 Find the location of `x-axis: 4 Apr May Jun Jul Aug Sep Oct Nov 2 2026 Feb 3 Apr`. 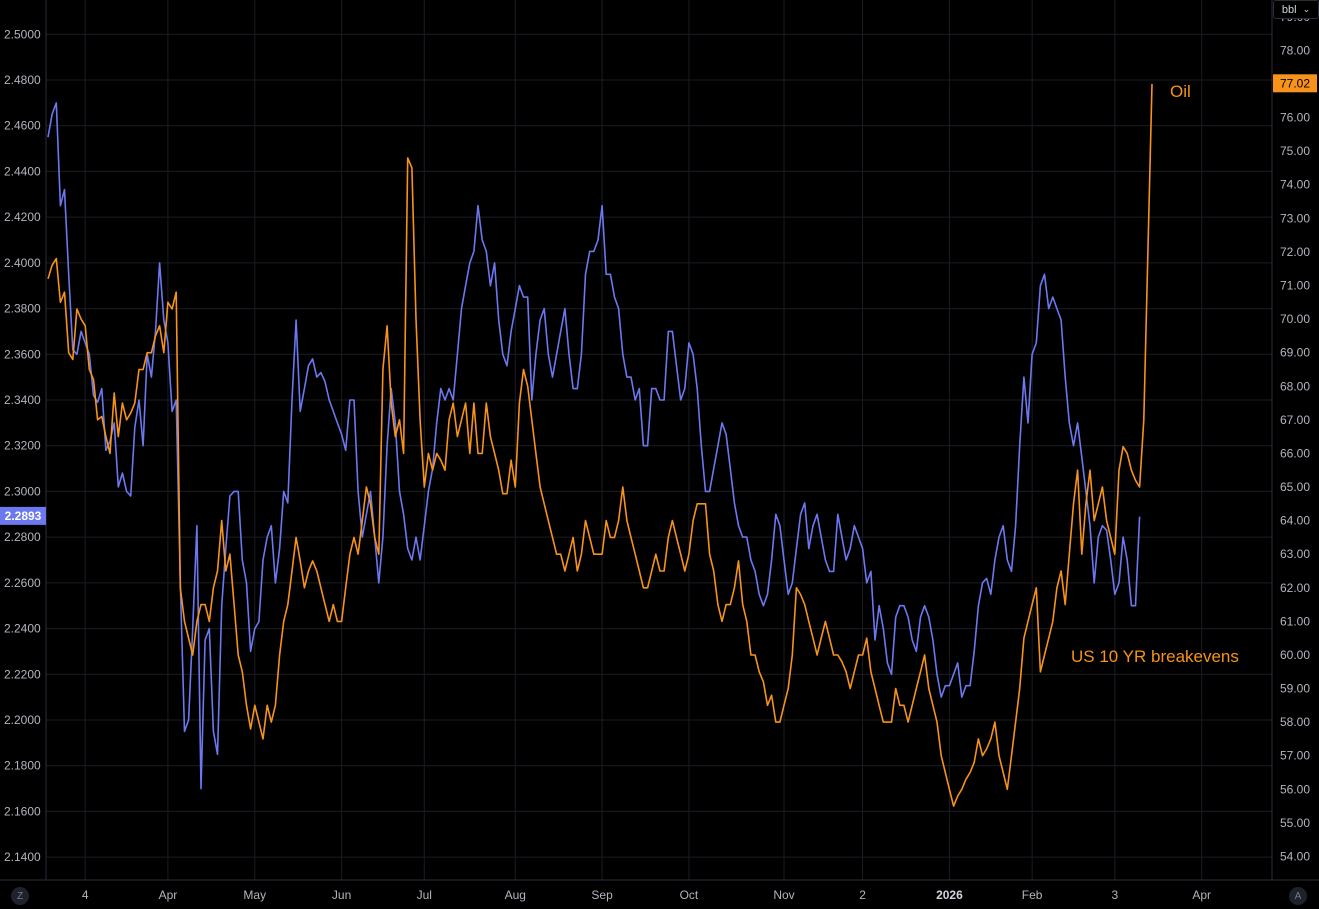

x-axis: 4 Apr May Jun Jul Aug Sep Oct Nov 2 2026 Feb 3 Apr is located at coordinates (646, 895).